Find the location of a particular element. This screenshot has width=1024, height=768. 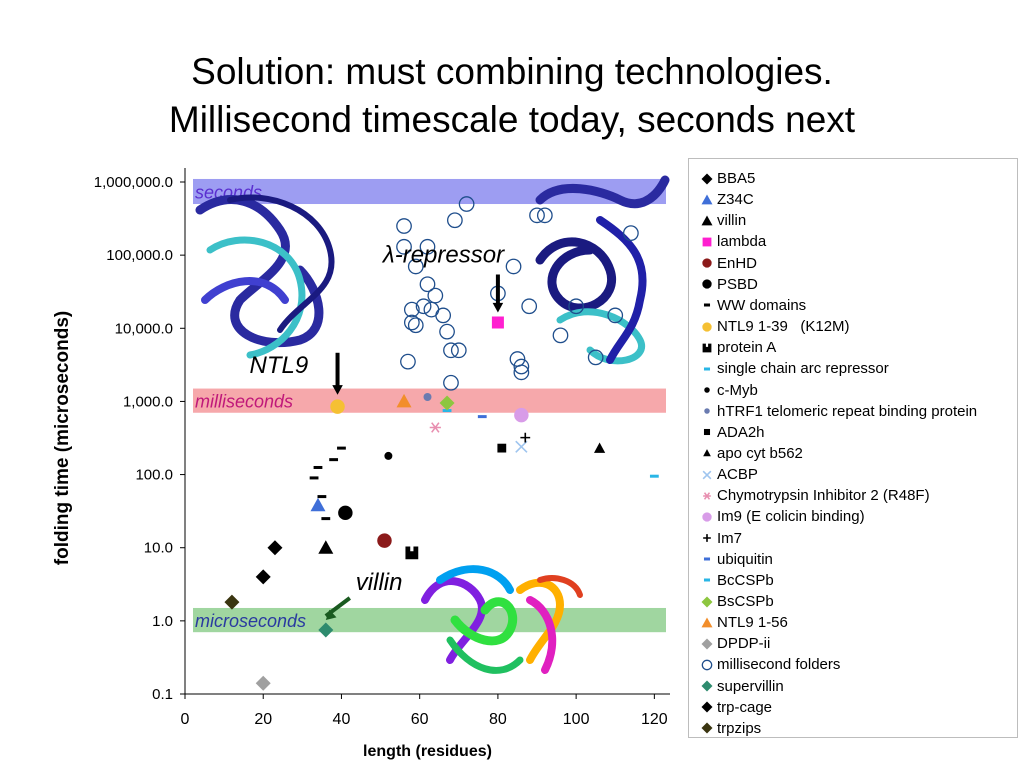

legend-marker-im7 is located at coordinates (707, 538).